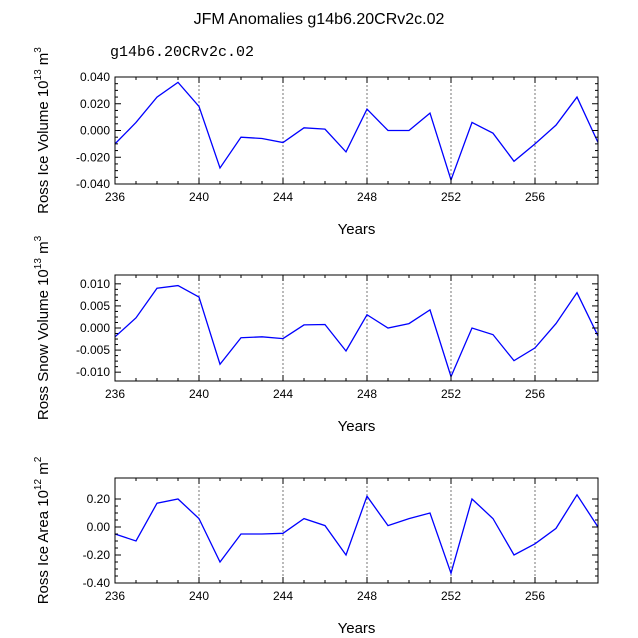  I want to click on y-tick-label: 0.020, so click(95, 104).